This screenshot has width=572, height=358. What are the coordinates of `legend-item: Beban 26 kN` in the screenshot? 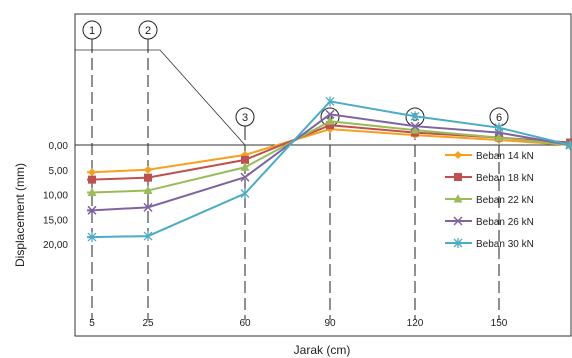 It's located at (489, 222).